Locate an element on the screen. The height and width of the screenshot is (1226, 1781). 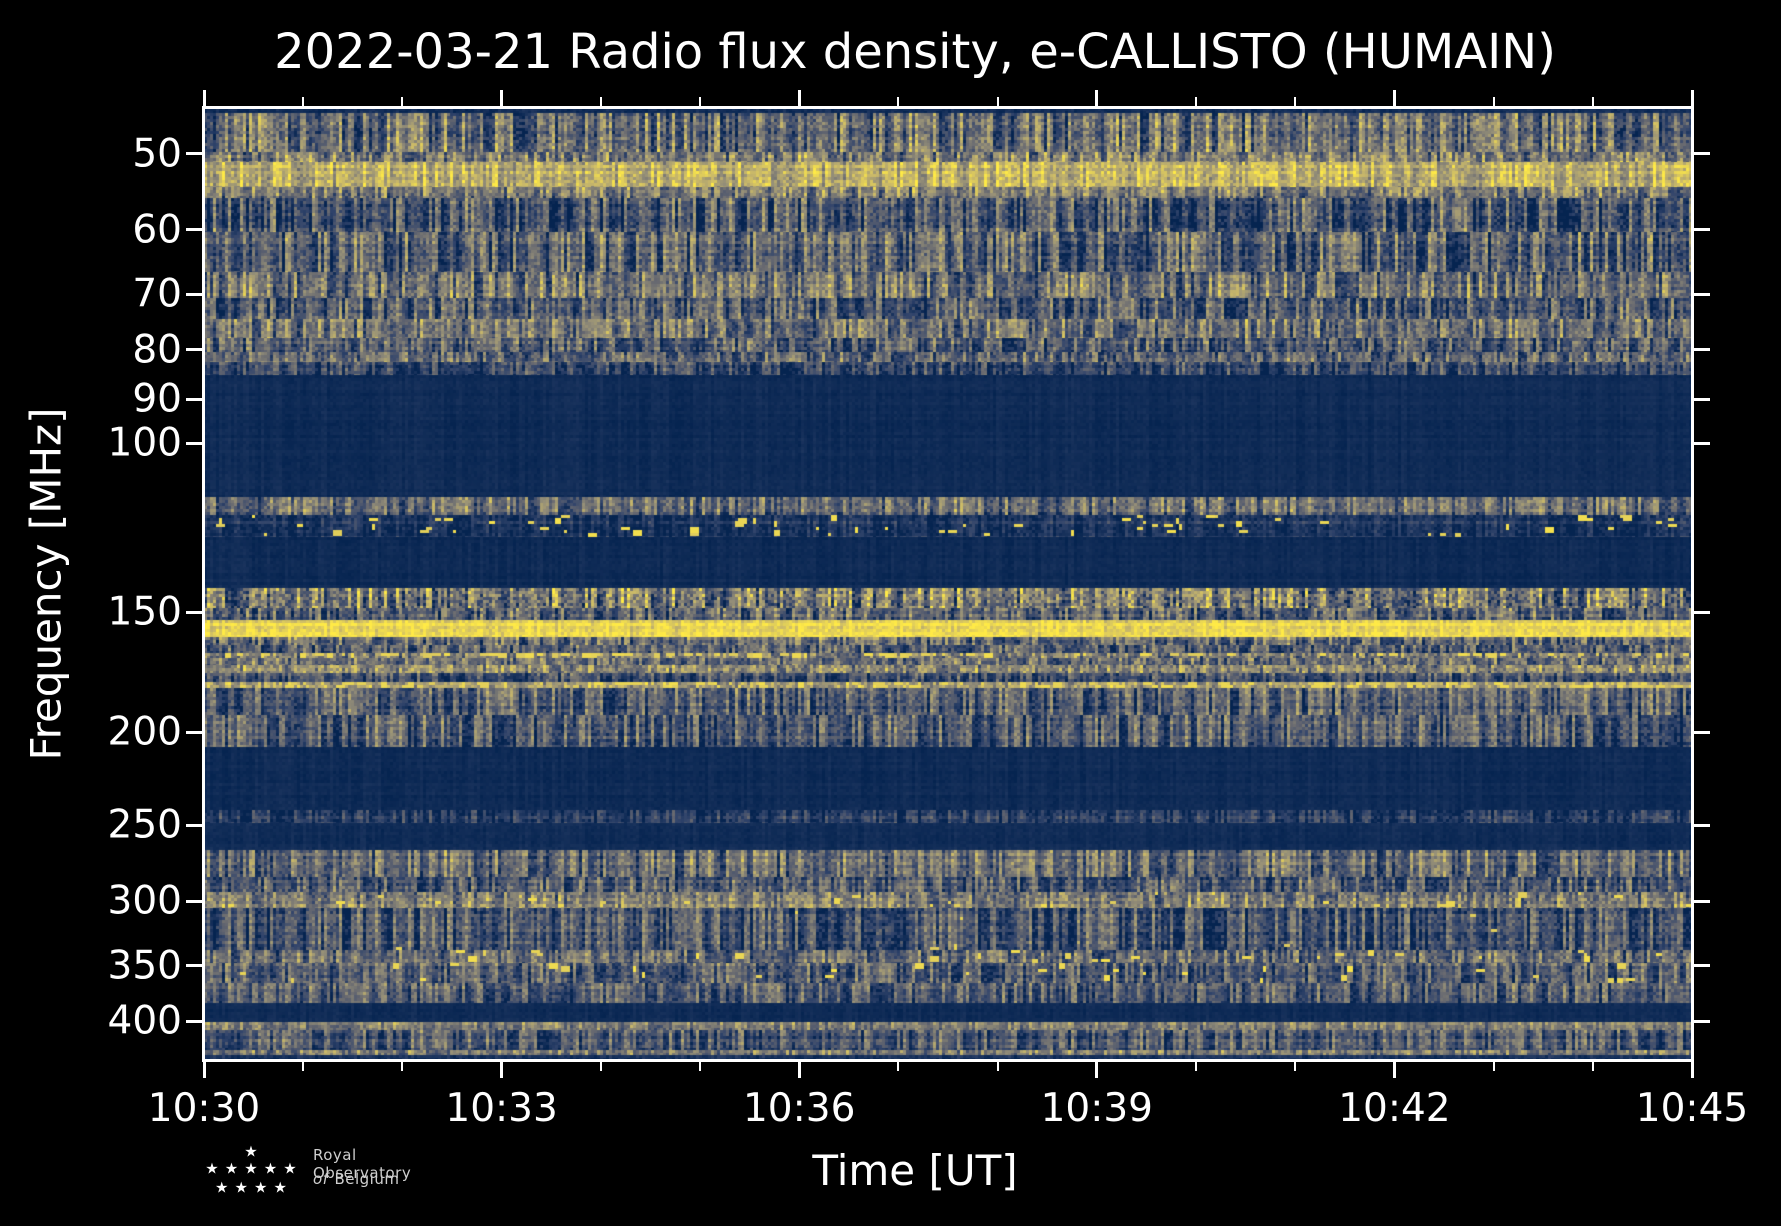
y-tick-label: 350 is located at coordinates (144, 966).